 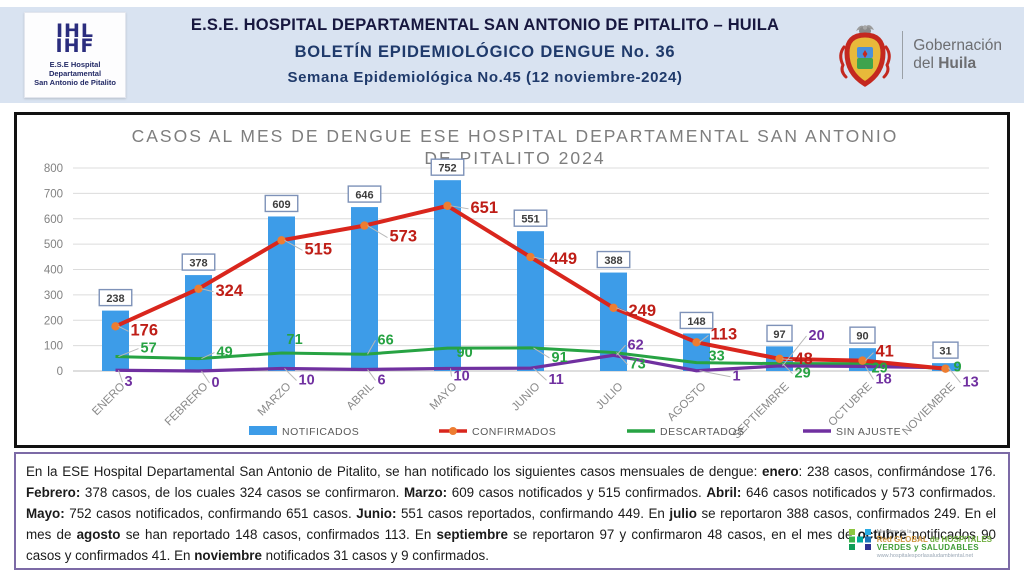 I want to click on descartados-label-agosto: 33, so click(x=717, y=357).